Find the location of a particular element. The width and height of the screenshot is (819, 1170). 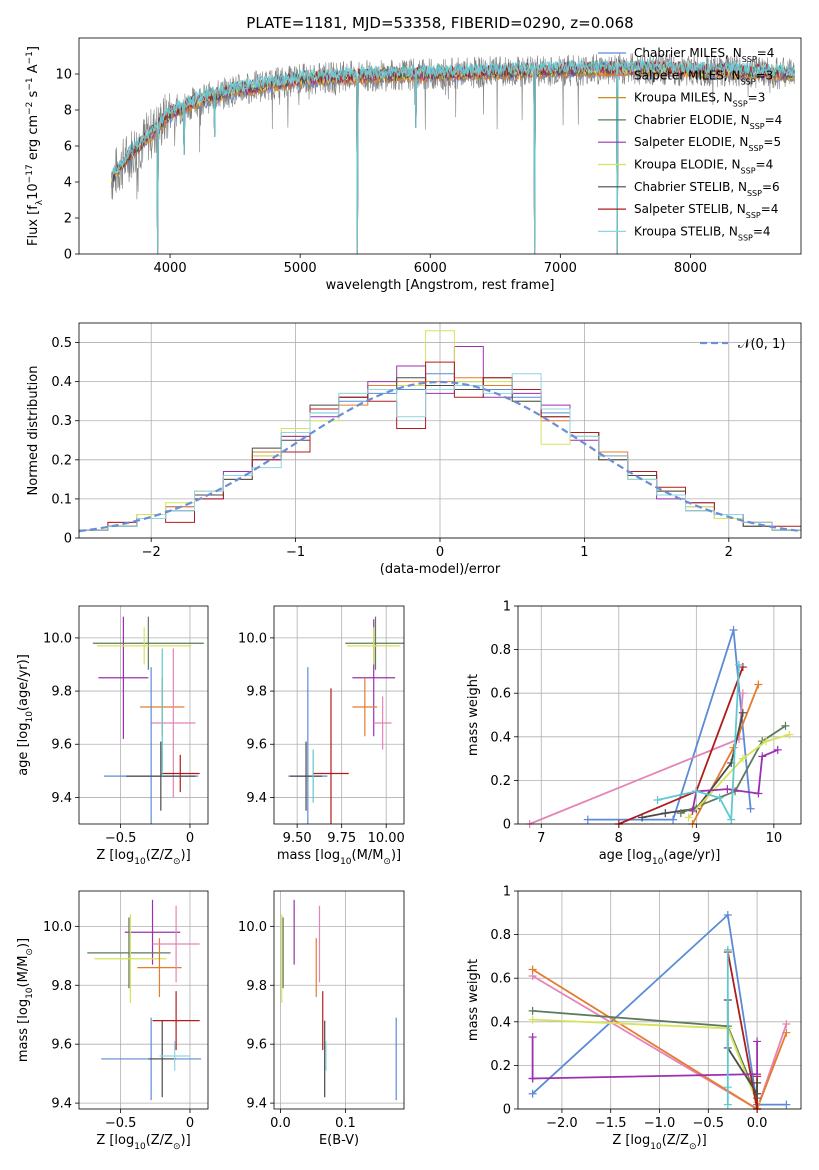

legend-entry: Kroupa STELIB, NSSP=4 is located at coordinates (702, 233).